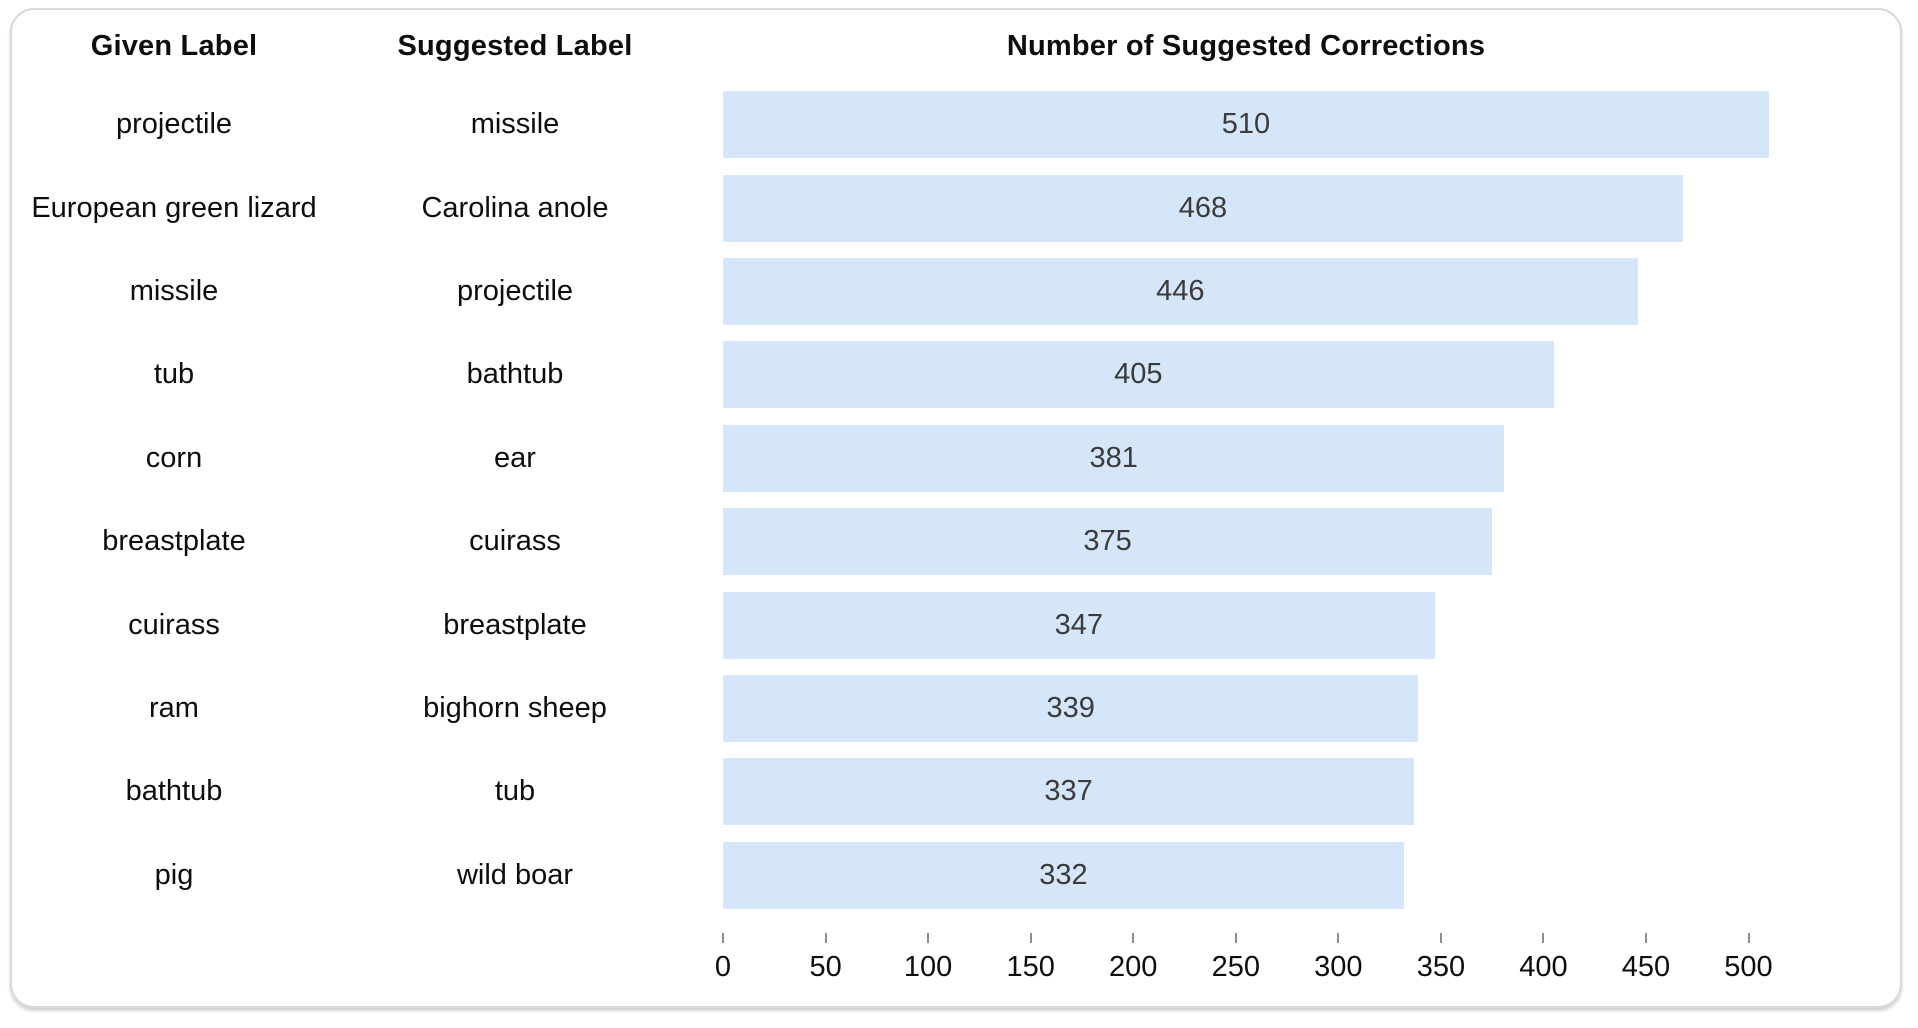  What do you see at coordinates (825, 966) in the screenshot?
I see `axis-tick-label: 50` at bounding box center [825, 966].